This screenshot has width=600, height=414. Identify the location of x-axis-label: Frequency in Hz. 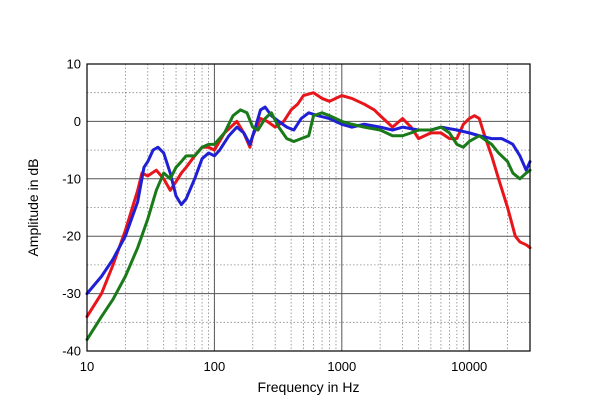
(309, 387).